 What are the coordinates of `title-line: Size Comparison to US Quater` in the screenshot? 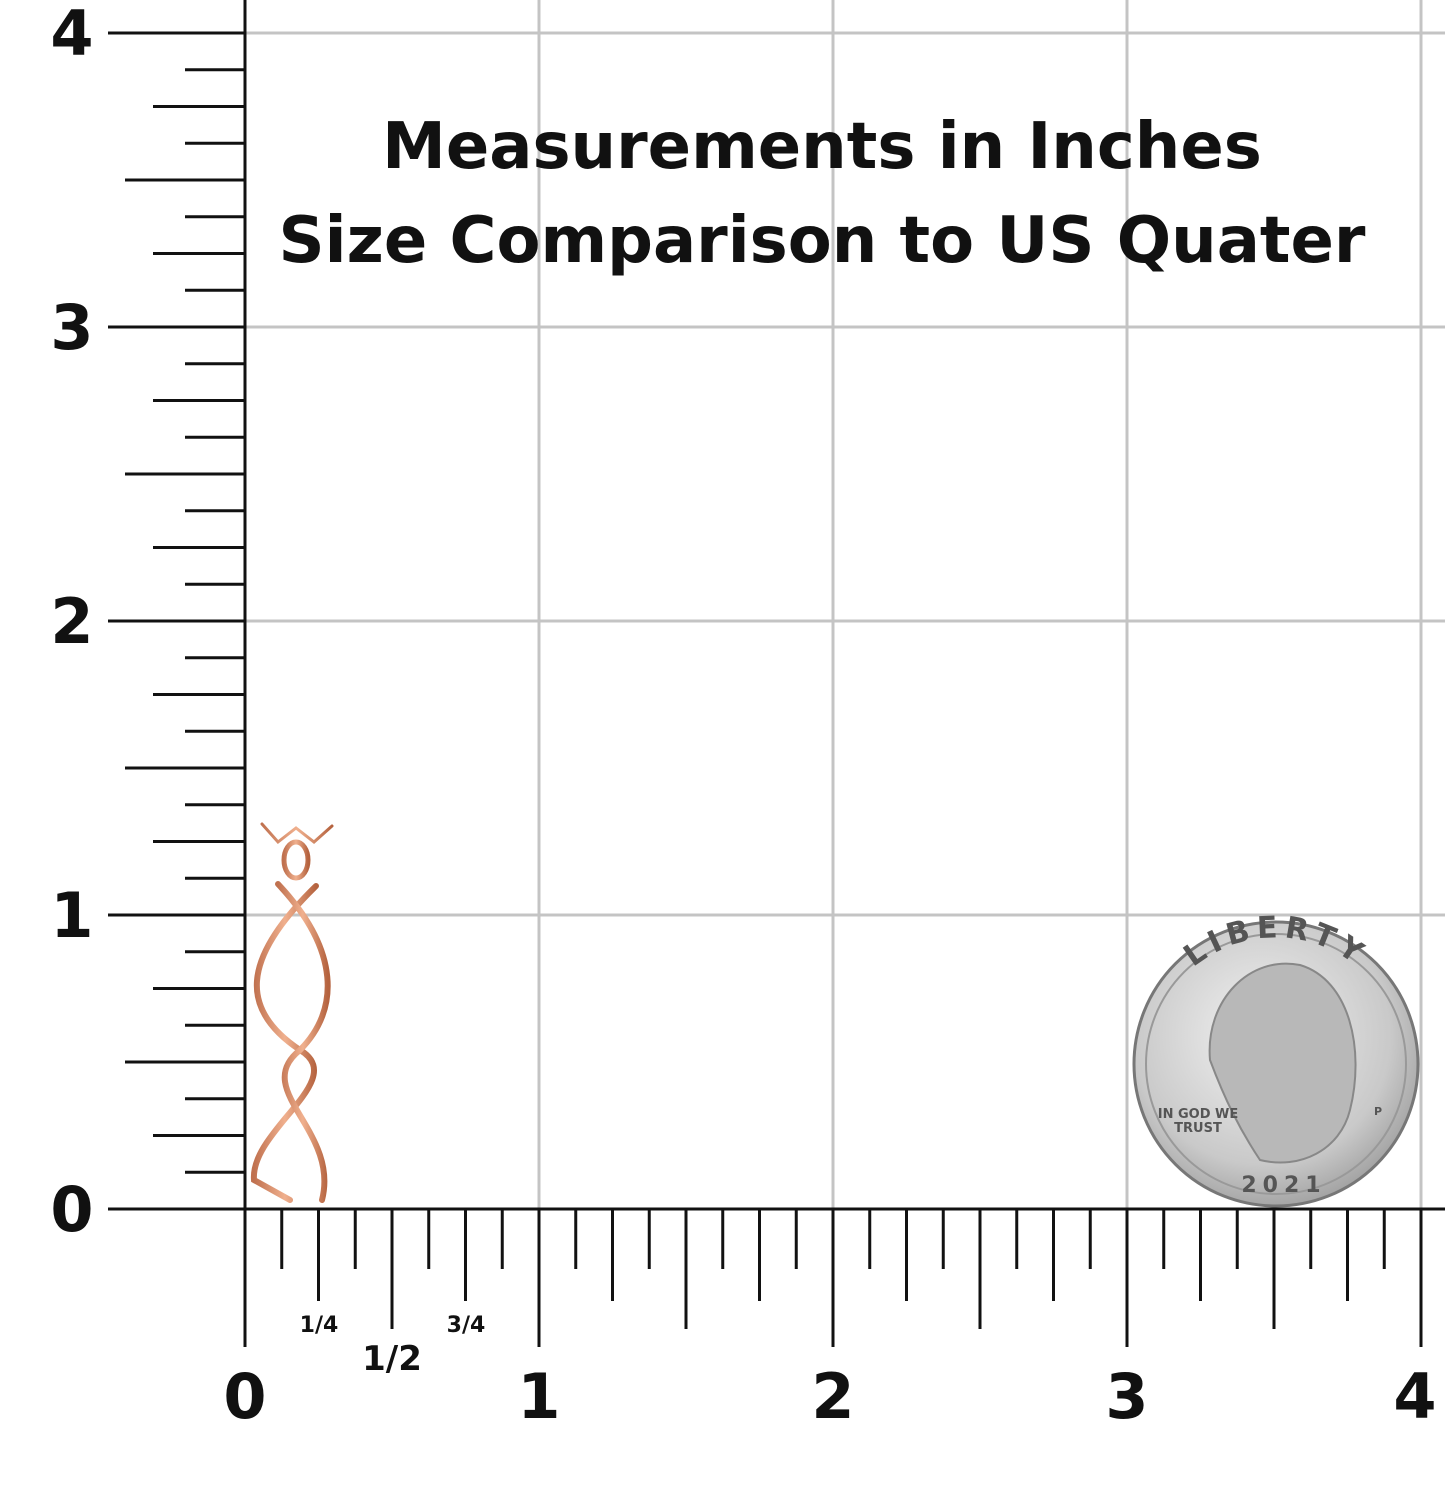 It's located at (822, 241).